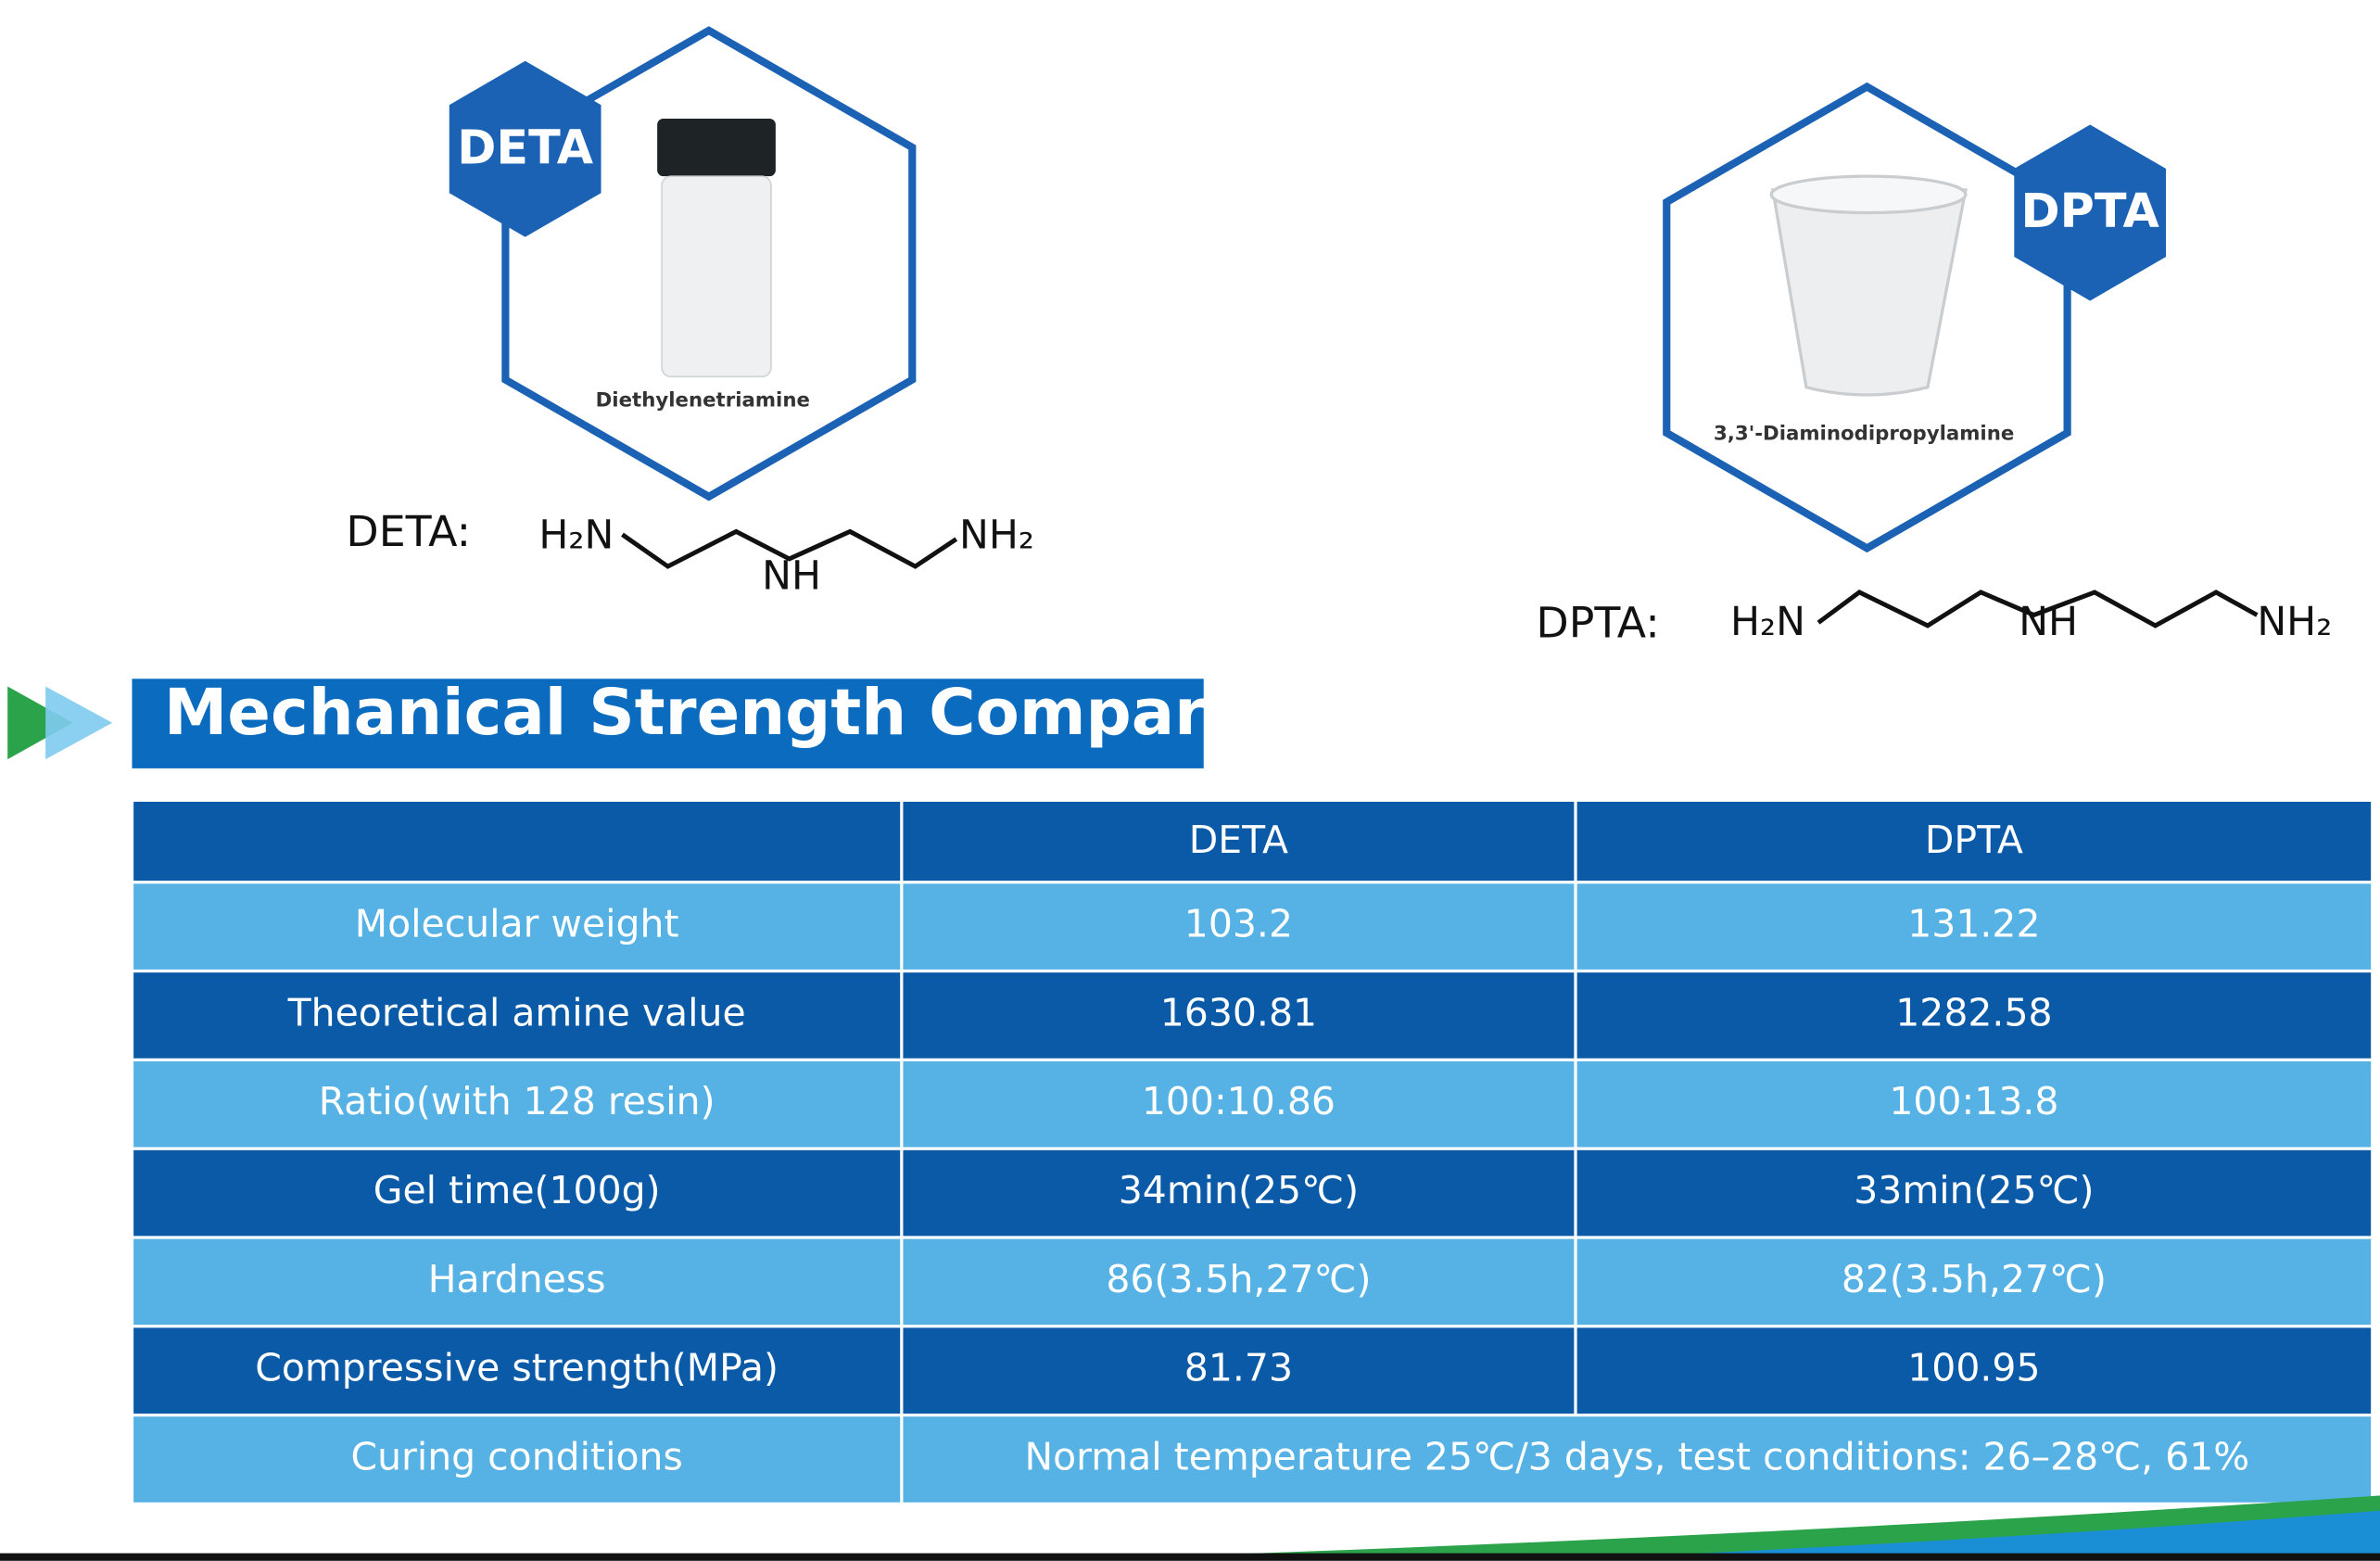 The height and width of the screenshot is (1561, 2380). I want to click on cup-rim, so click(1868, 194).